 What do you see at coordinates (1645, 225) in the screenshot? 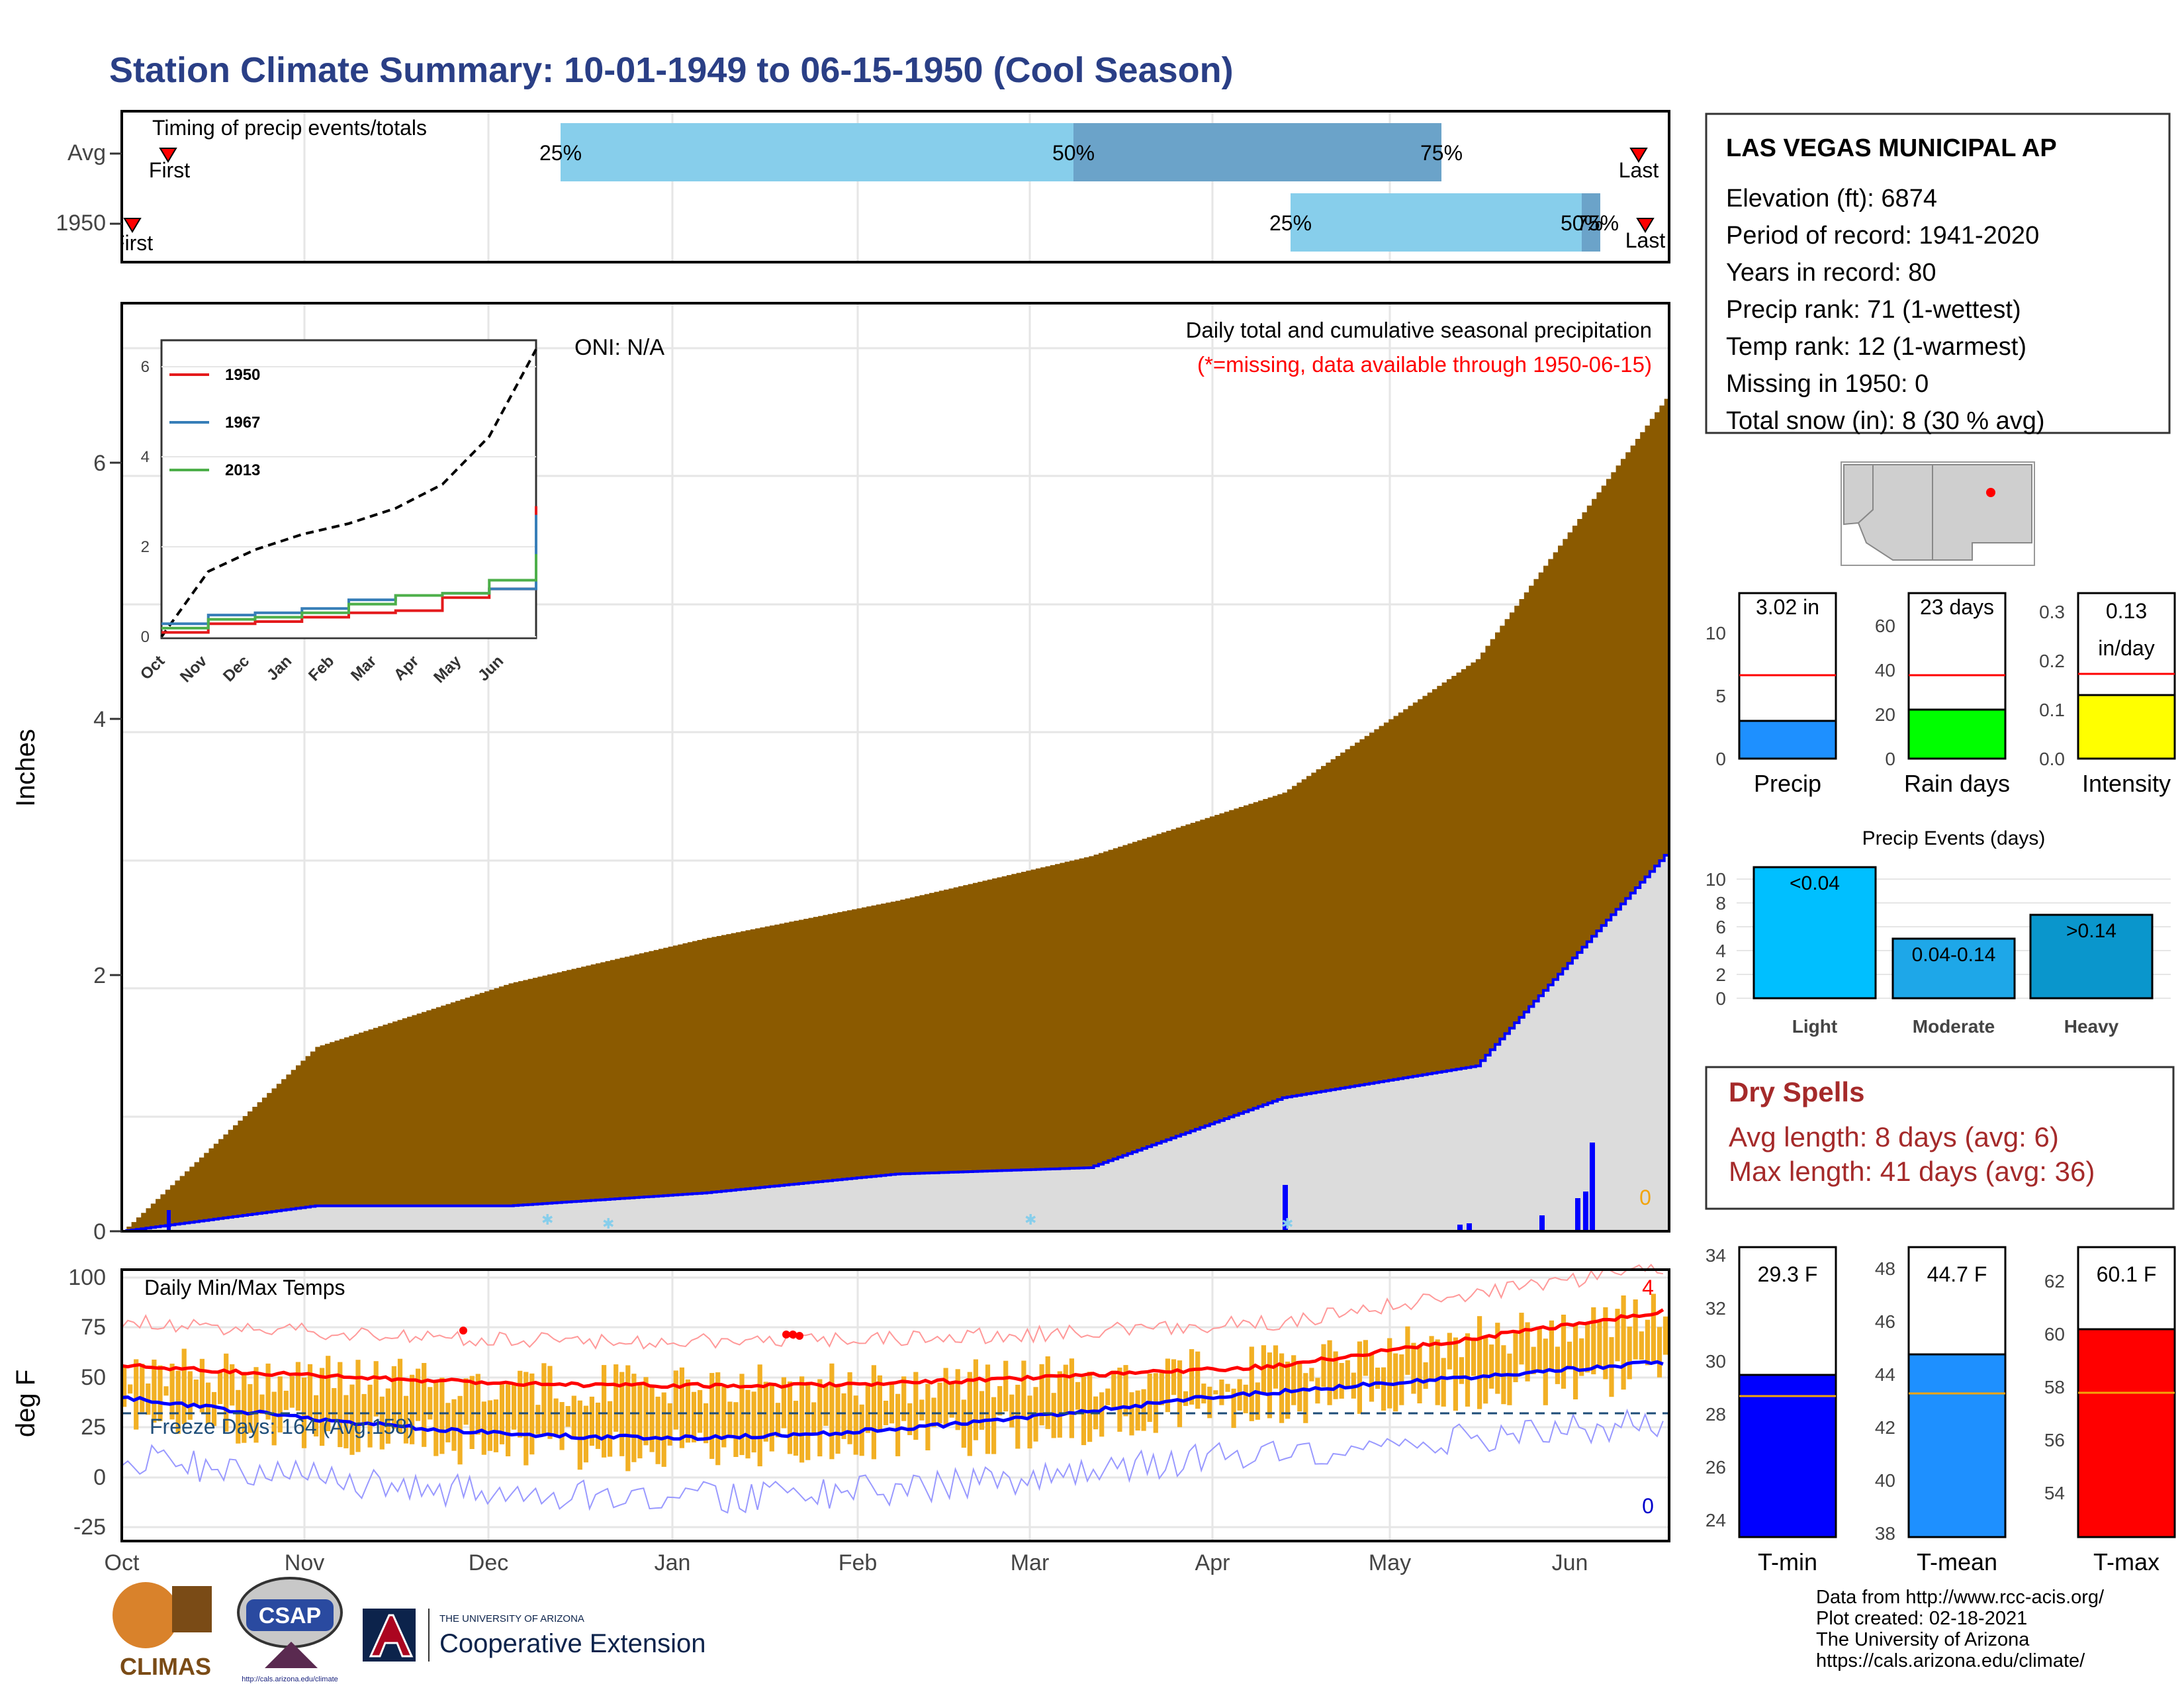
I see `last-marker-1950` at bounding box center [1645, 225].